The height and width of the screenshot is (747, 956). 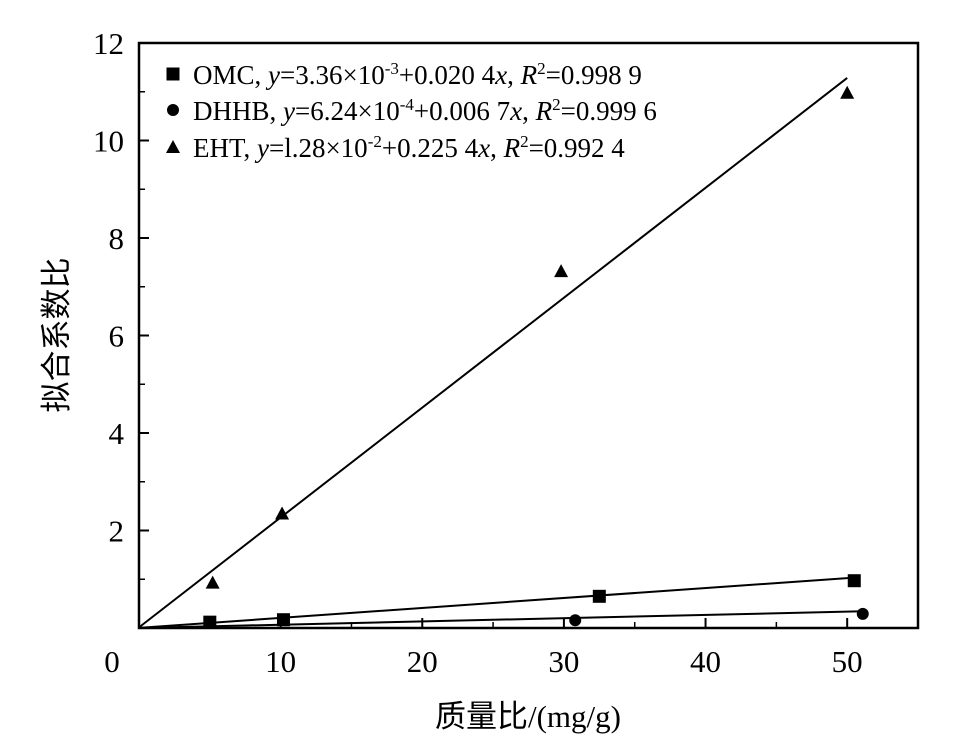 What do you see at coordinates (528, 716) in the screenshot?
I see `x-axis-label: 质量比/(mg/g)` at bounding box center [528, 716].